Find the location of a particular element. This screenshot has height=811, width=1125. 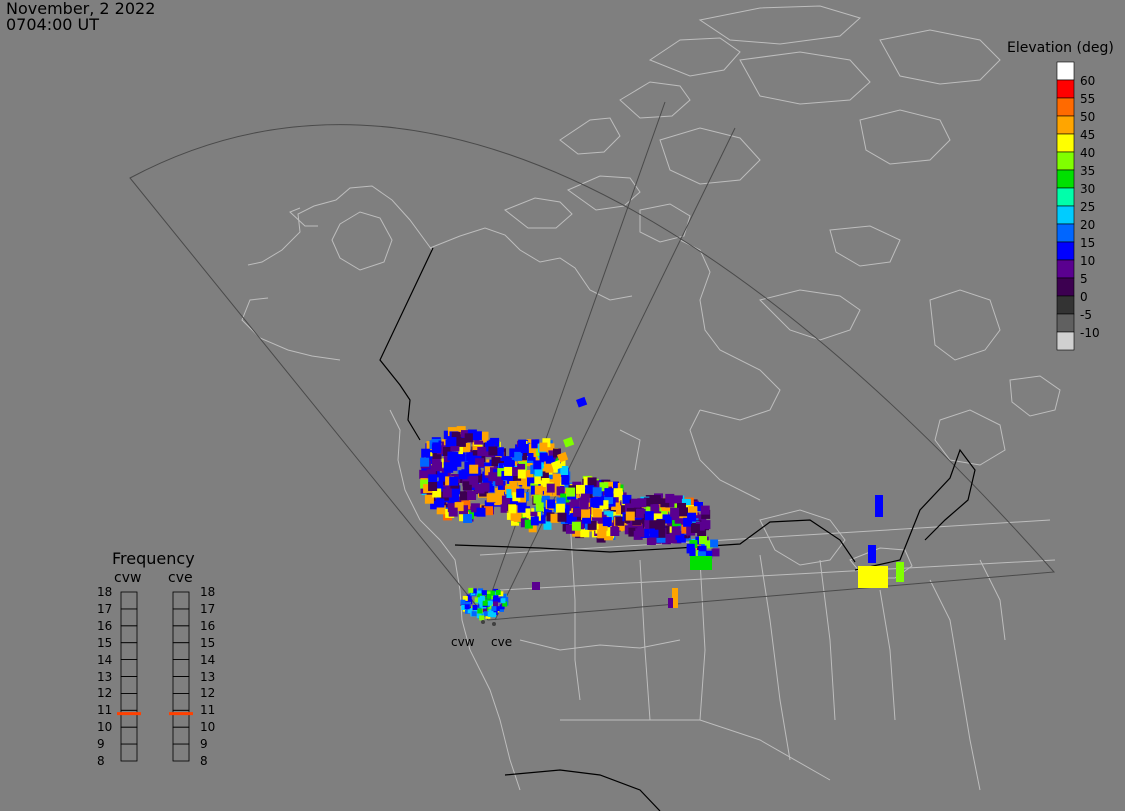

frequency-radar-label-cve: cve is located at coordinates (180, 578).